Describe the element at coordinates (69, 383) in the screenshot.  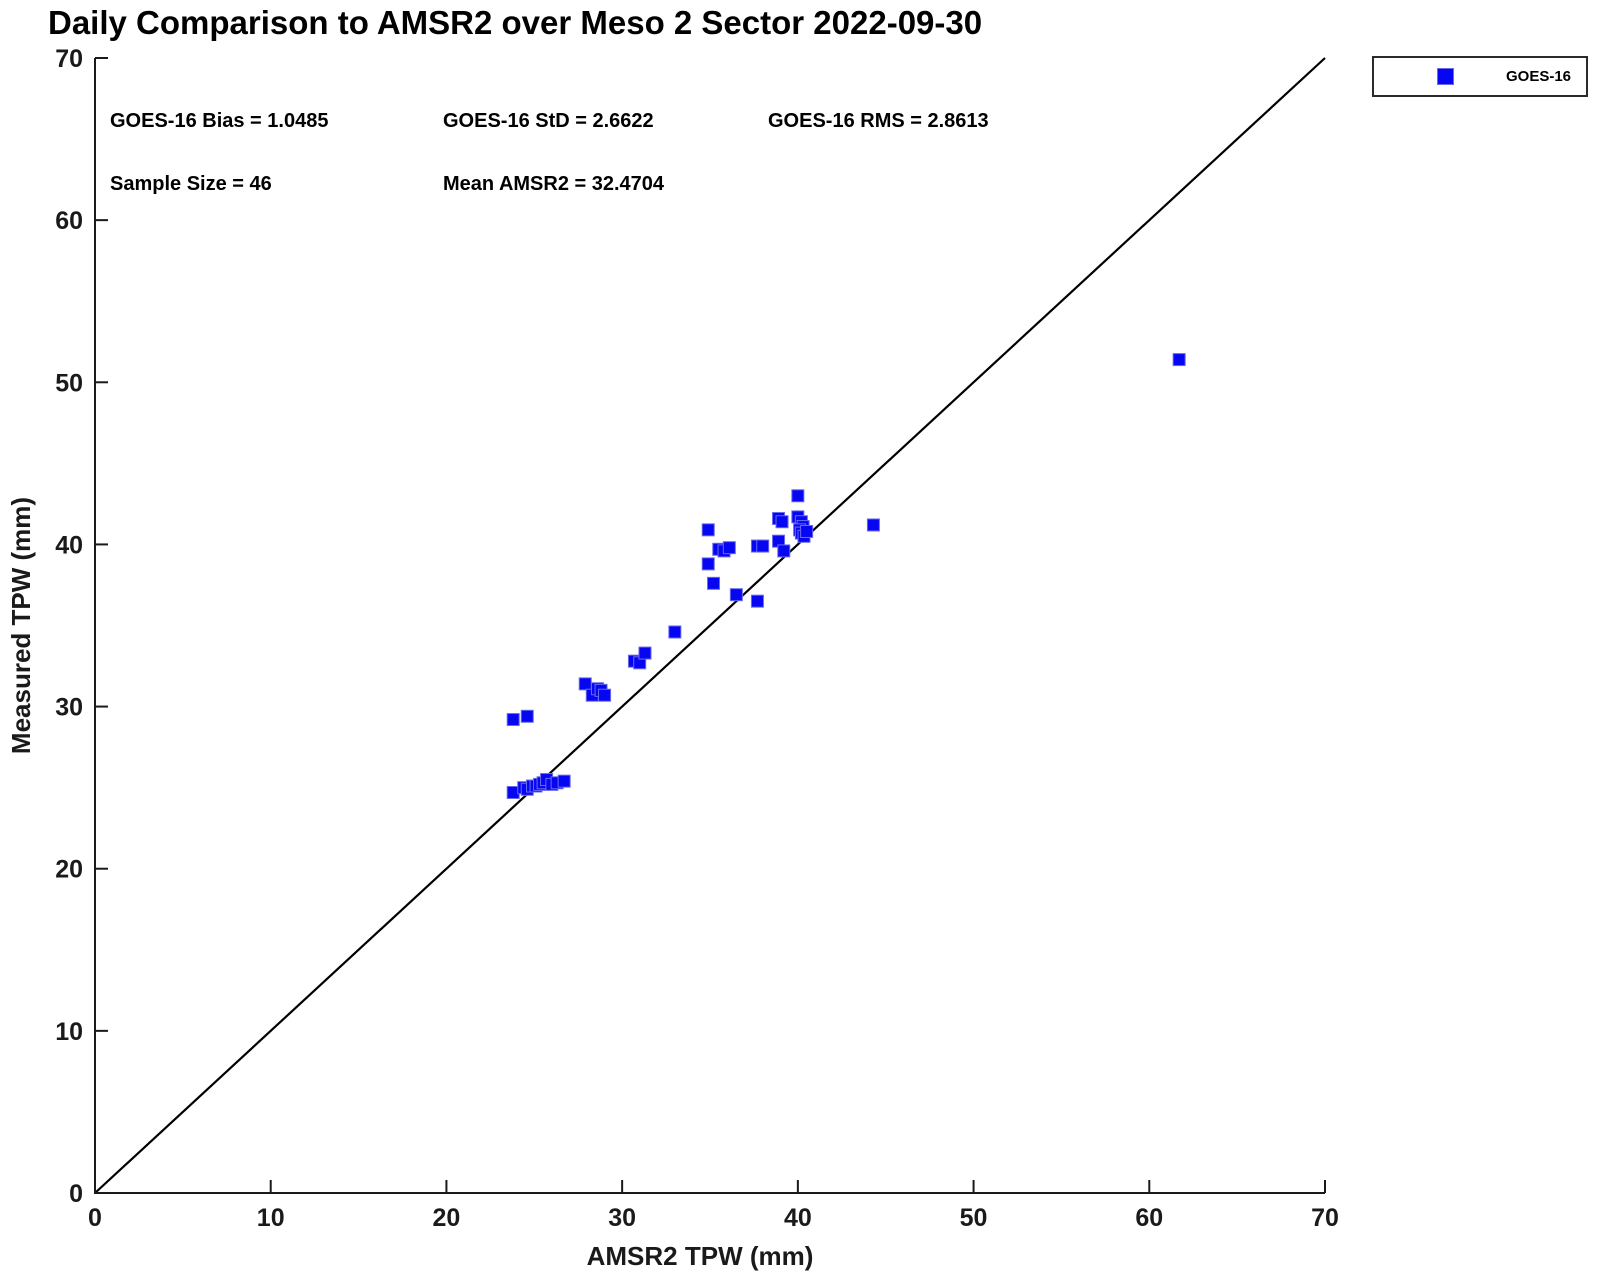
I see `y-tick-label: 50` at that location.